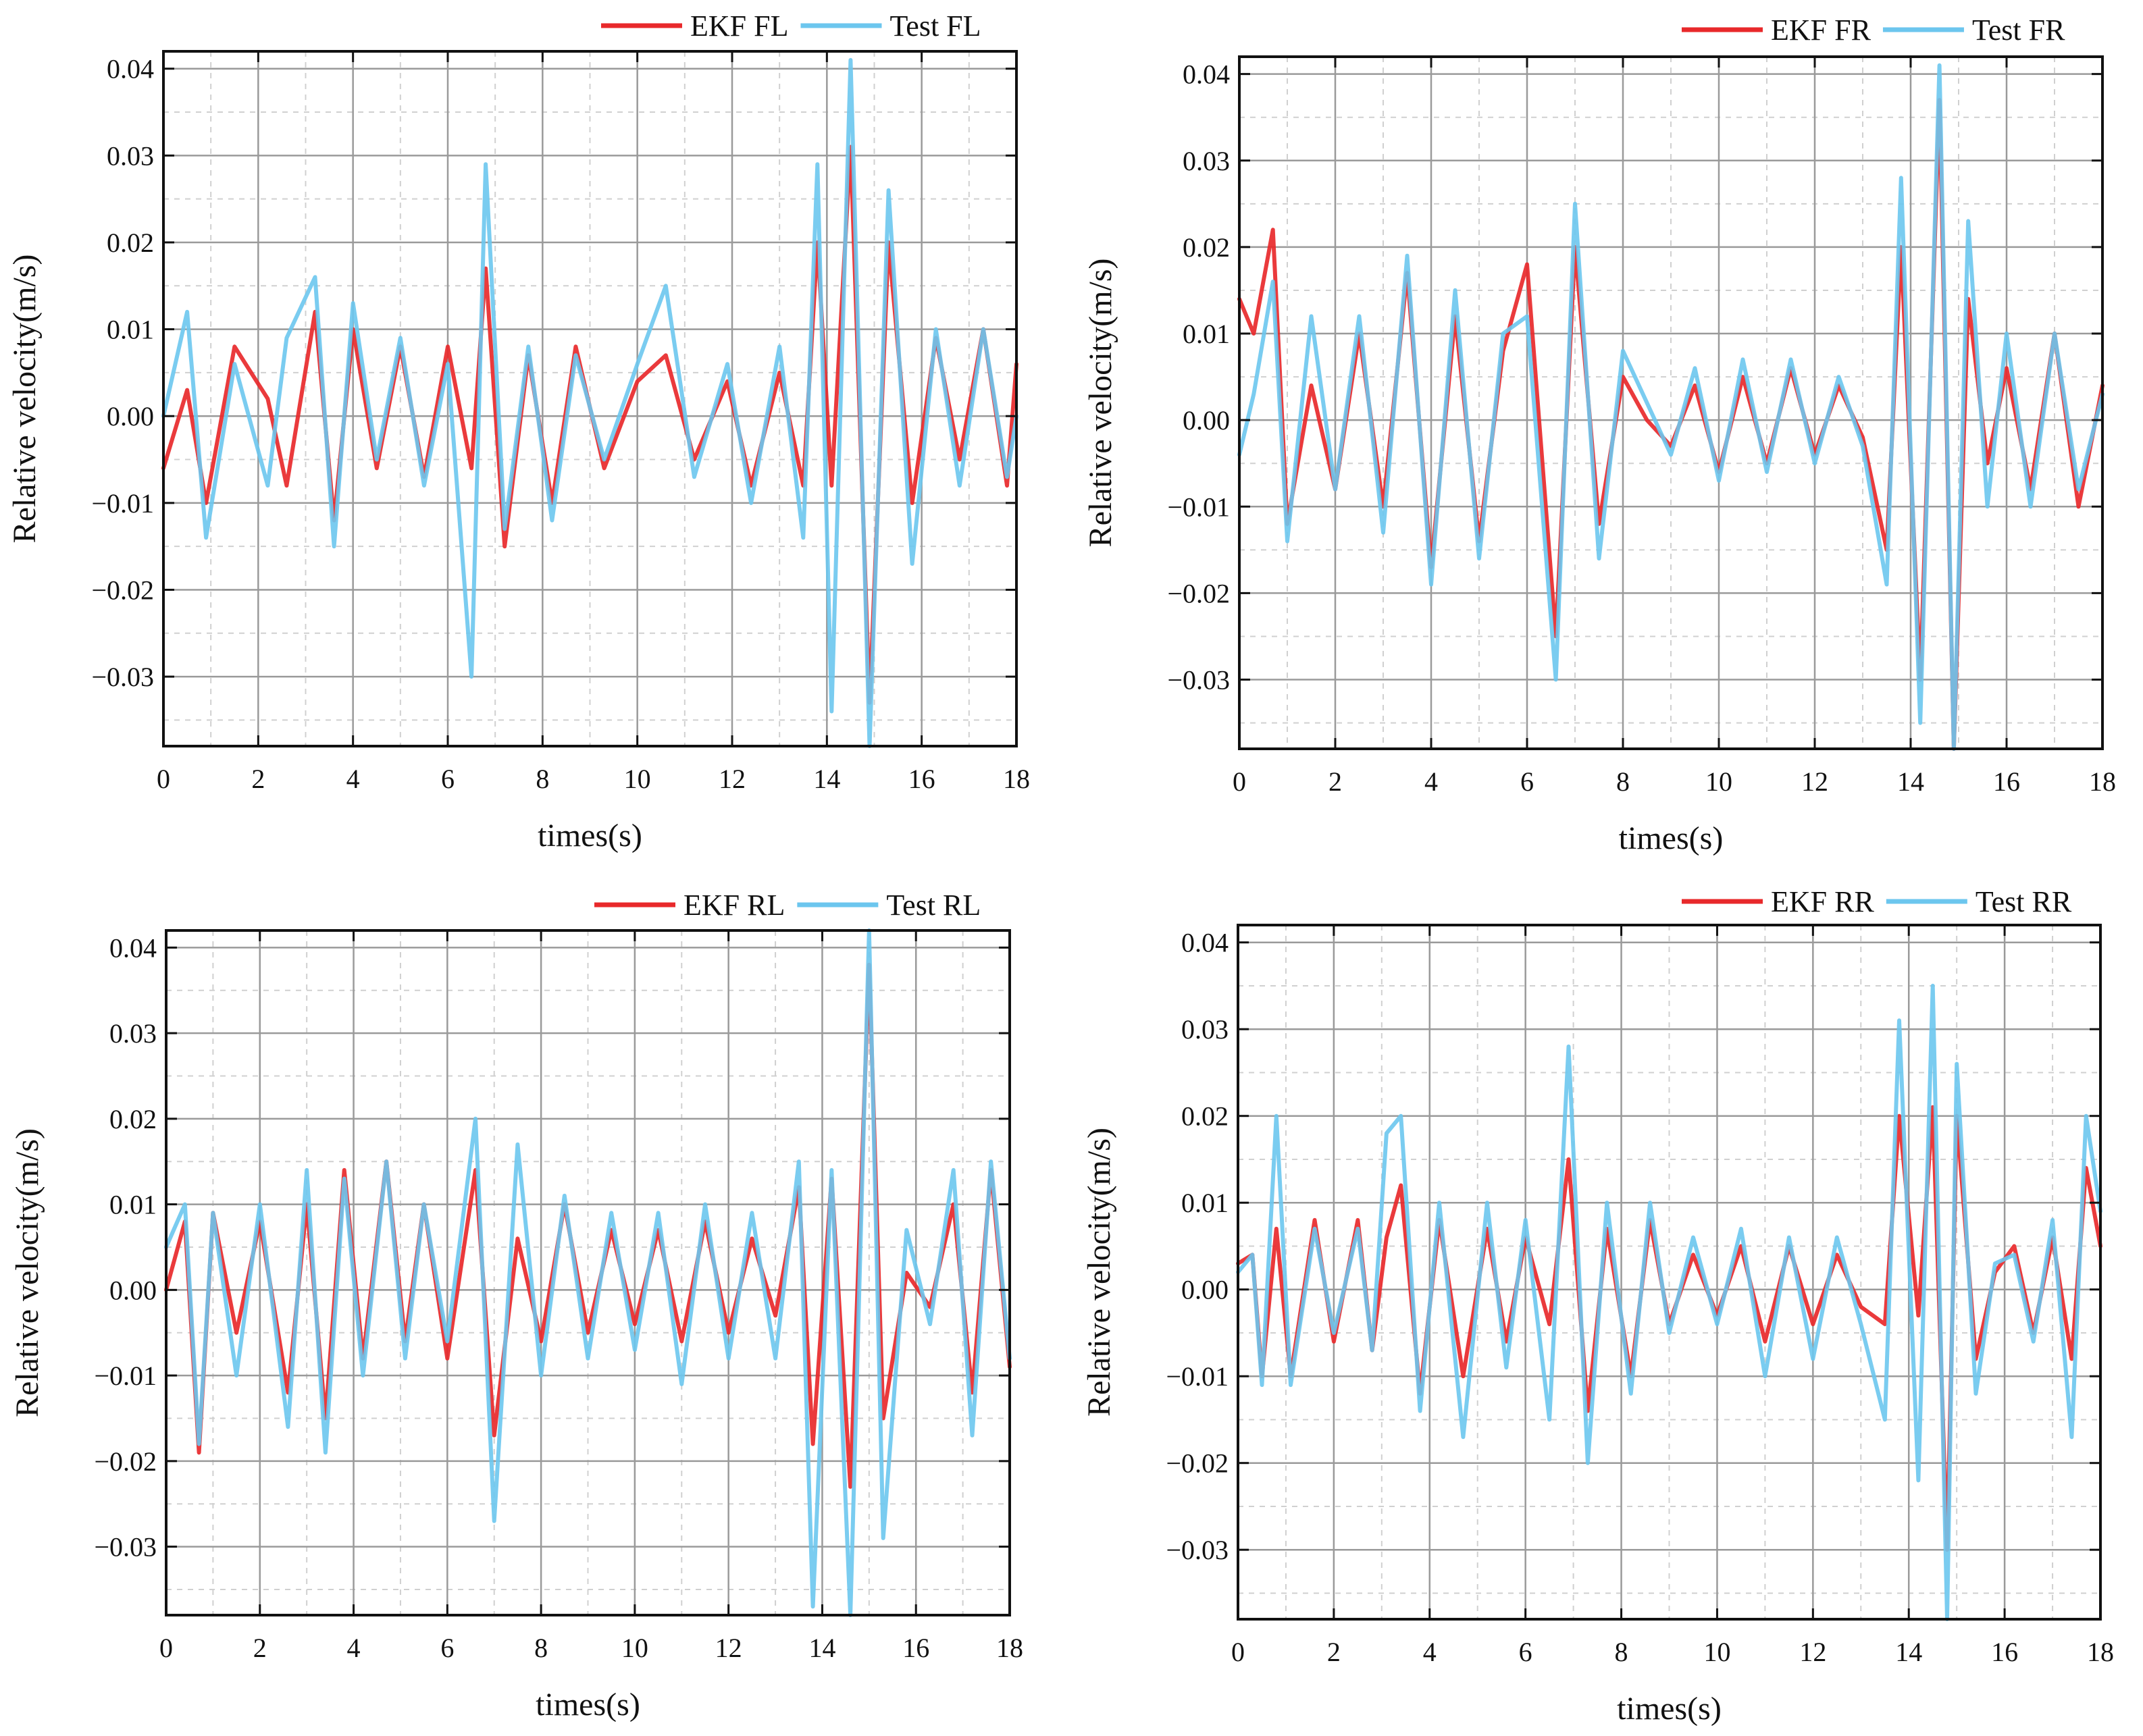  I want to click on legend: EKF FL Test FL, so click(791, 26).